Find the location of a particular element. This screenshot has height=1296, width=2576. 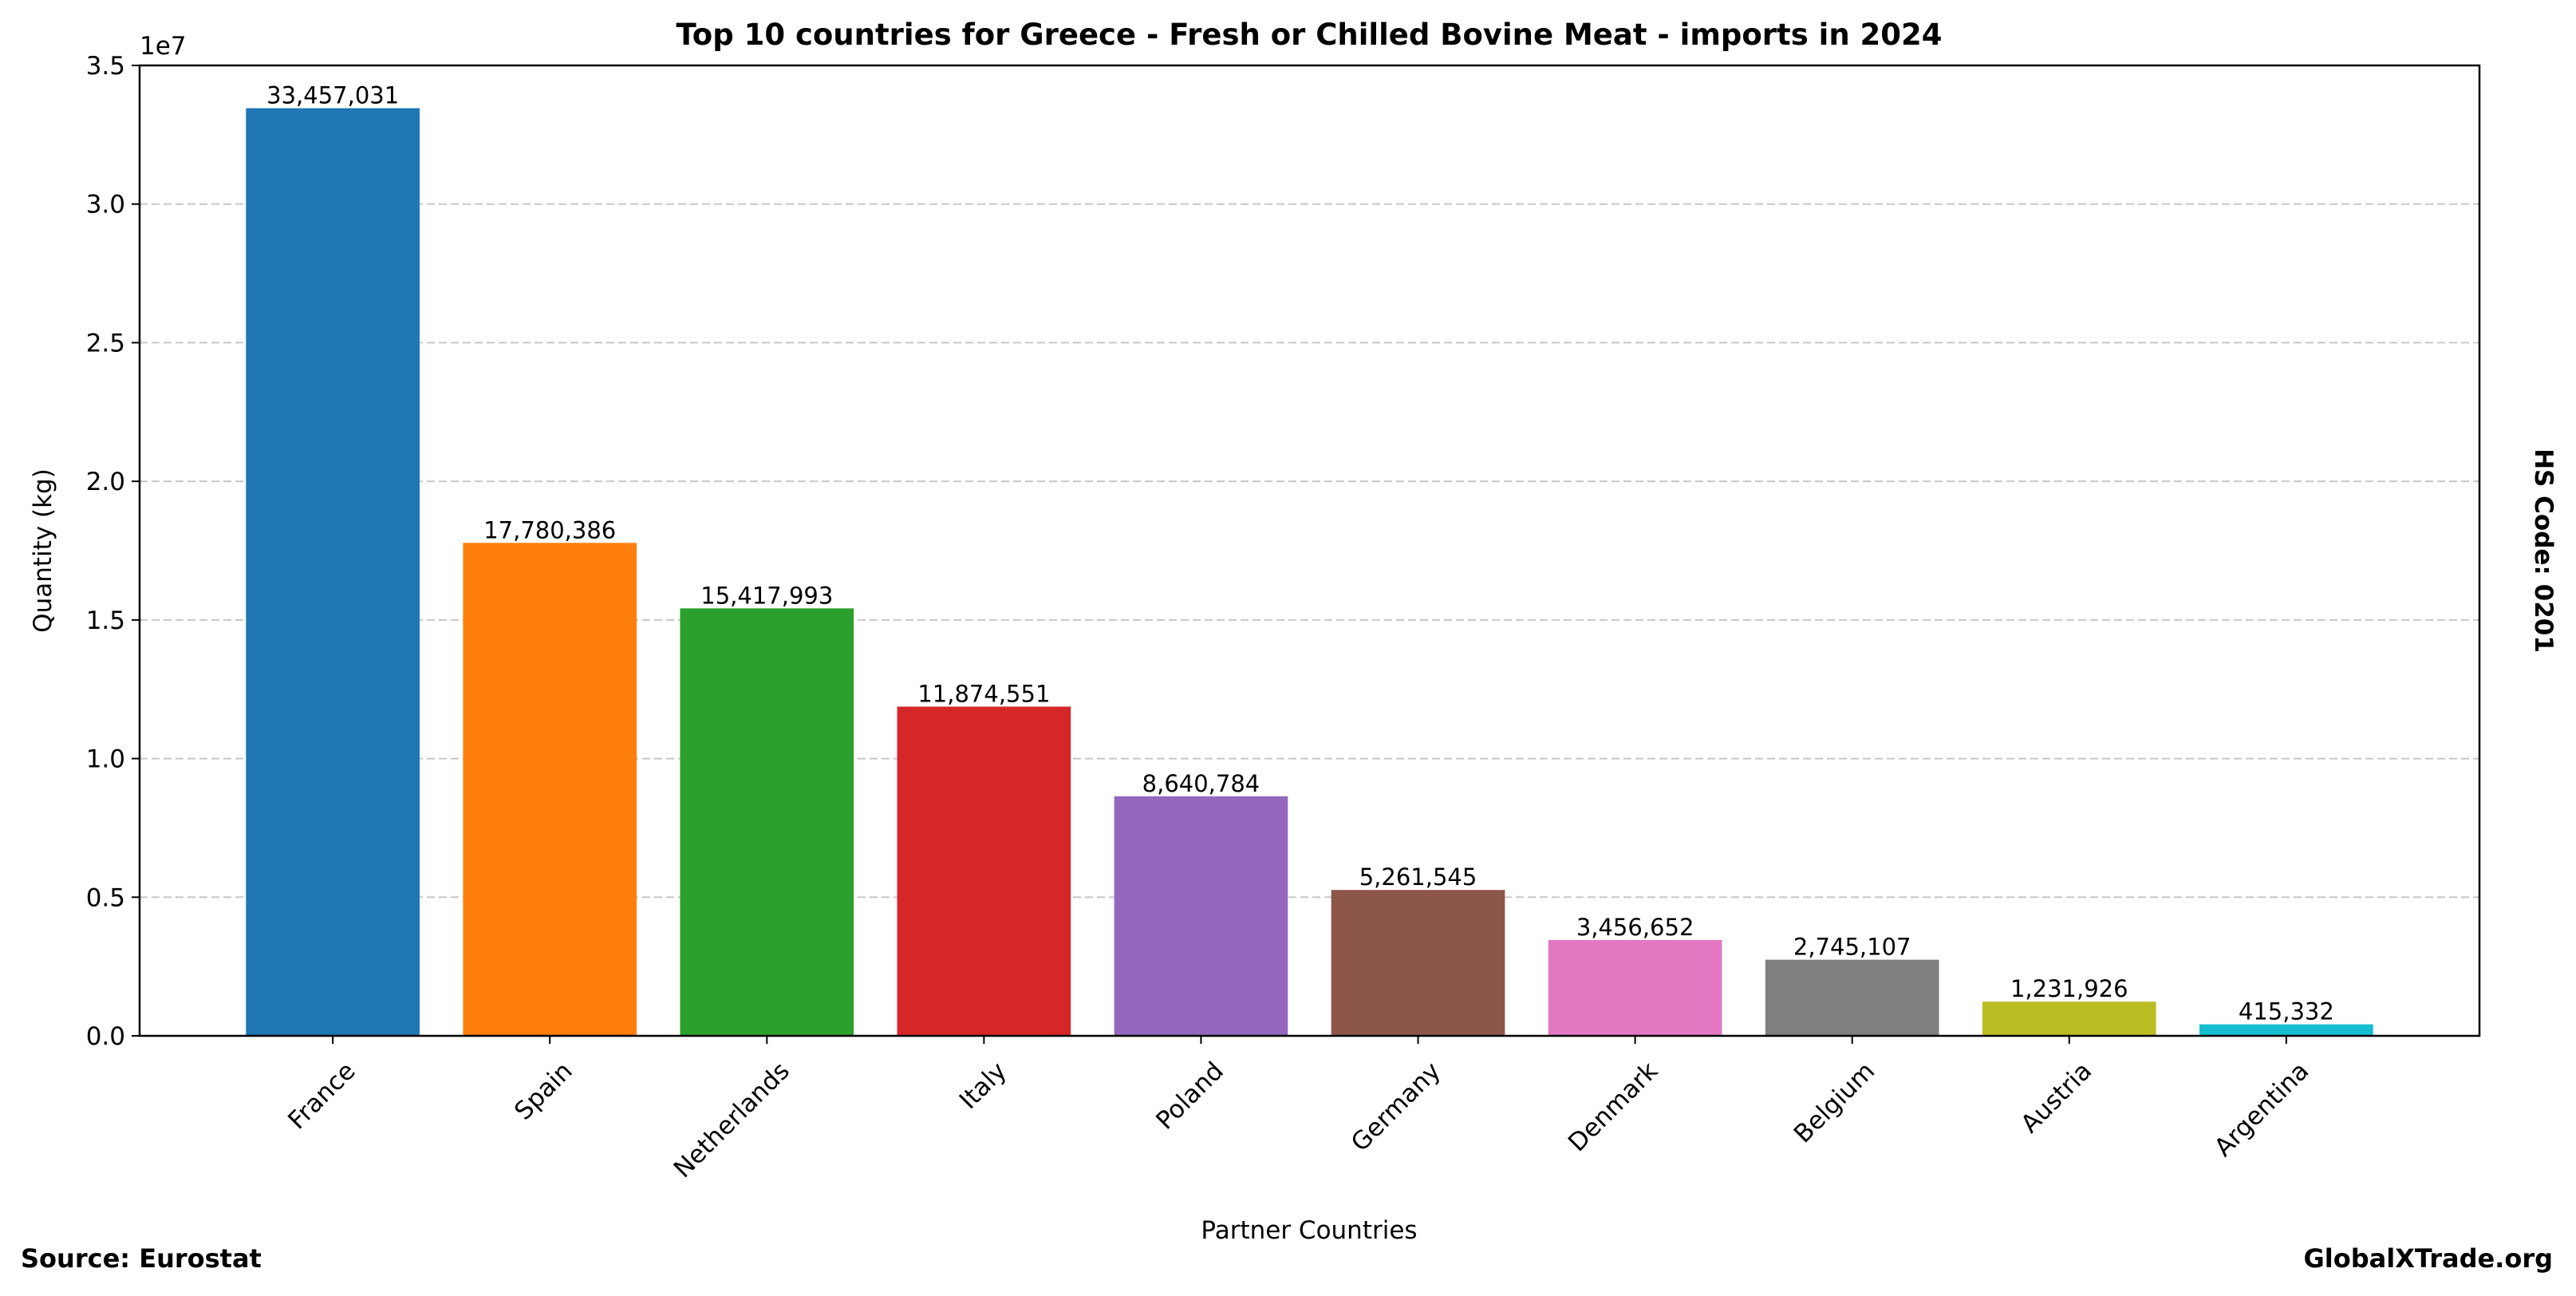

y-tick-label: 2.5 is located at coordinates (106, 343).